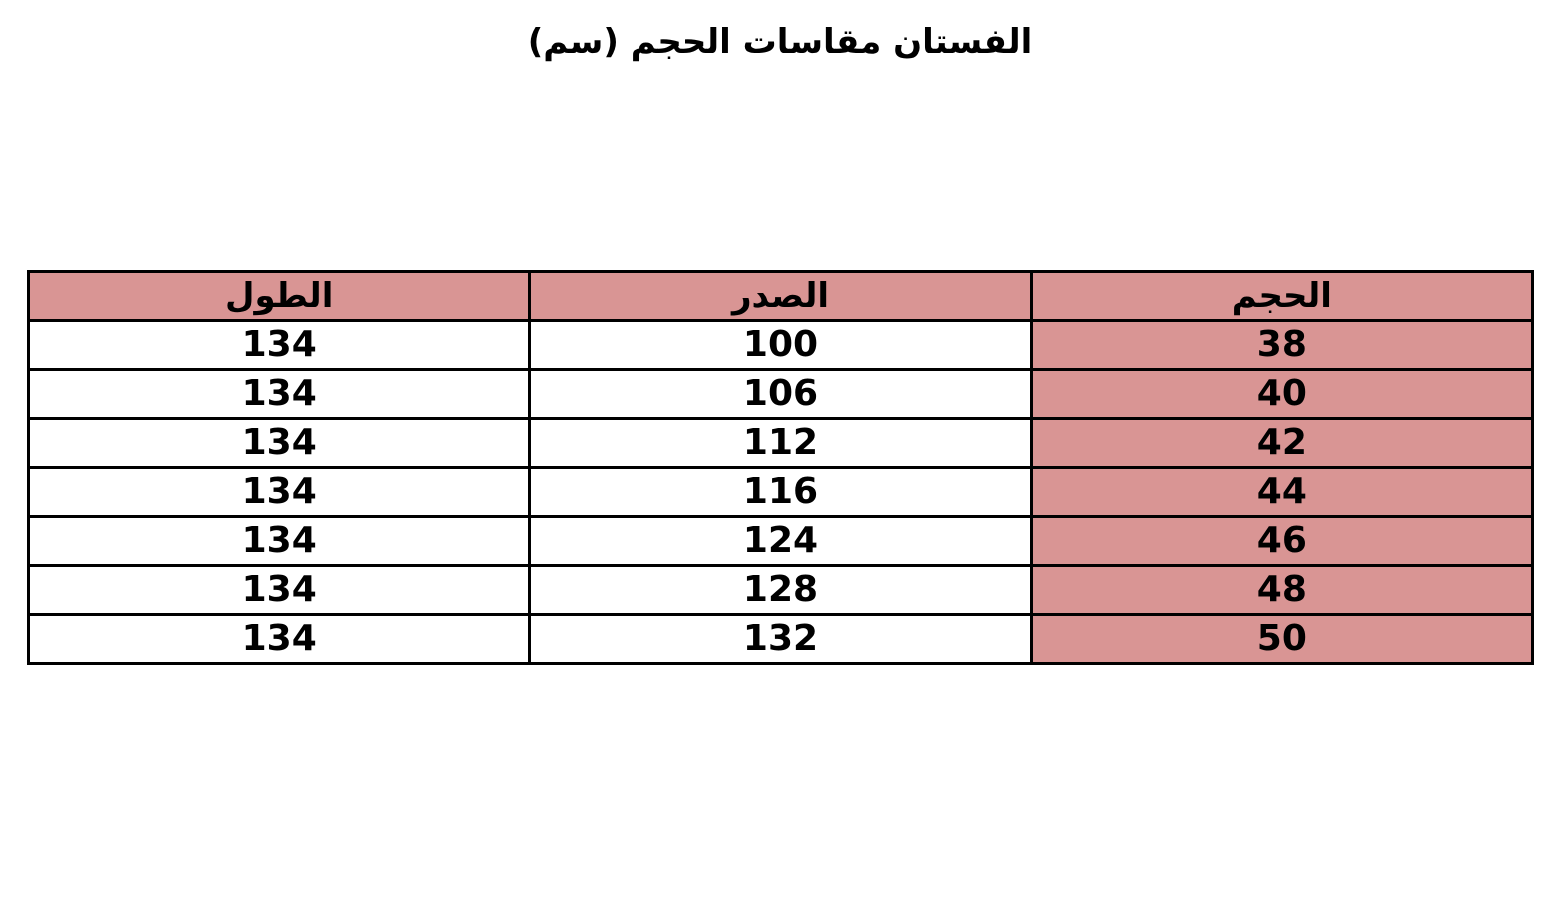 This screenshot has height=904, width=1560. Describe the element at coordinates (1282, 590) in the screenshot. I see `cell-size: 48` at that location.